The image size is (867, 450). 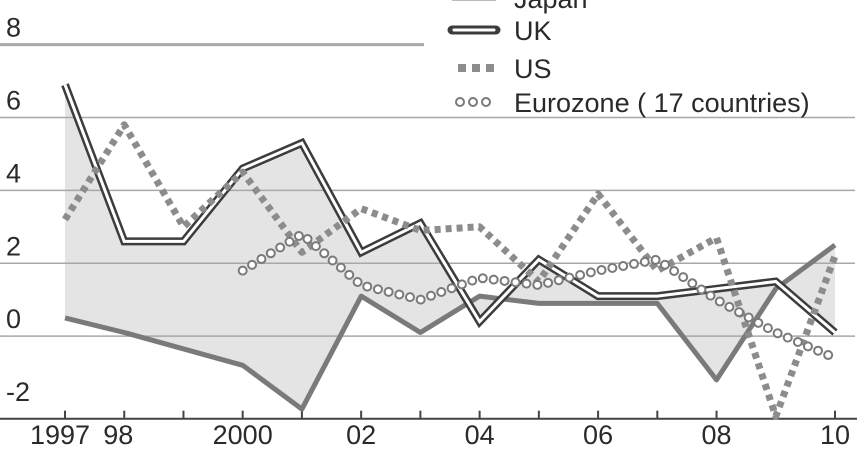 I want to click on y-tick-label: -2, so click(x=18, y=392).